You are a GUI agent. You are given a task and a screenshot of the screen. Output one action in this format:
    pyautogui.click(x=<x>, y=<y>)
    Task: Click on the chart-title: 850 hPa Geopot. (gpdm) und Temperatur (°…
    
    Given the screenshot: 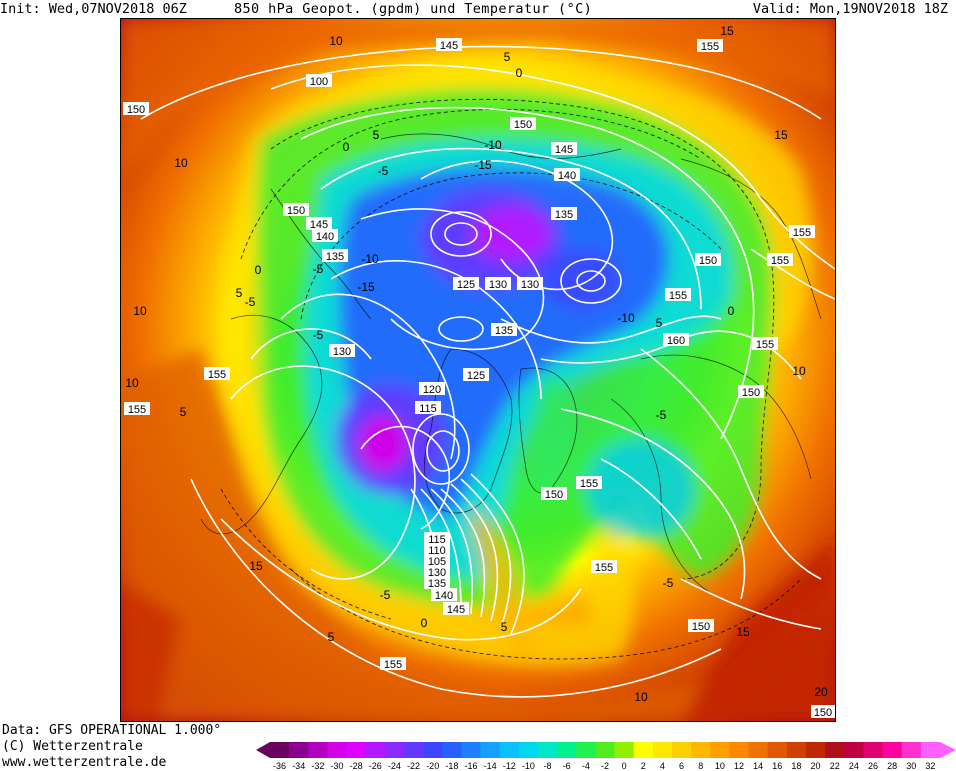 What is the action you would take?
    pyautogui.click(x=413, y=9)
    